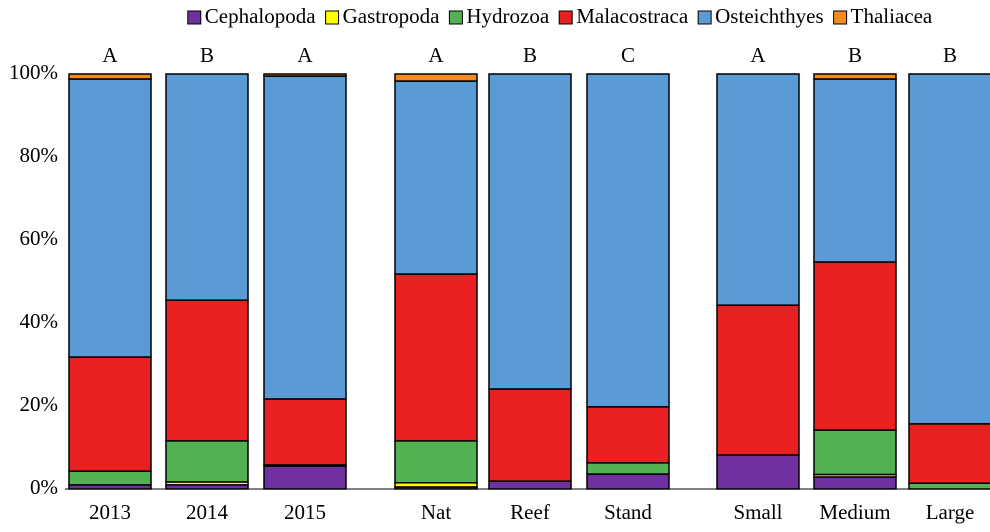 This screenshot has height=532, width=990. What do you see at coordinates (507, 16) in the screenshot?
I see `legend-label: Hydrozoa` at bounding box center [507, 16].